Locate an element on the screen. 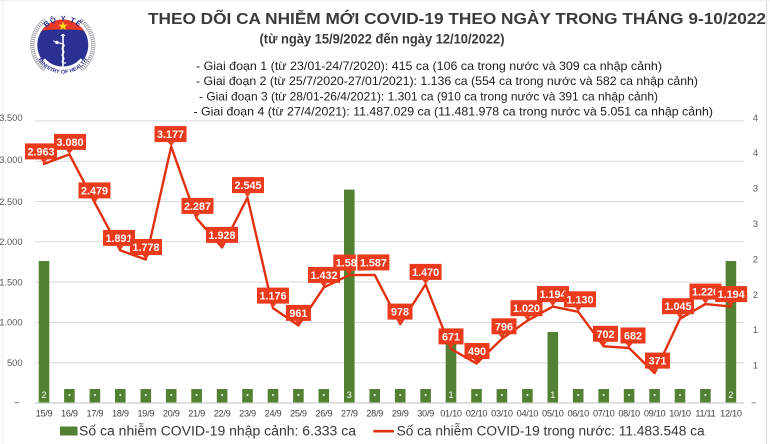 Image resolution: width=770 pixels, height=444 pixels. svg-text: 27/9 is located at coordinates (349, 414).